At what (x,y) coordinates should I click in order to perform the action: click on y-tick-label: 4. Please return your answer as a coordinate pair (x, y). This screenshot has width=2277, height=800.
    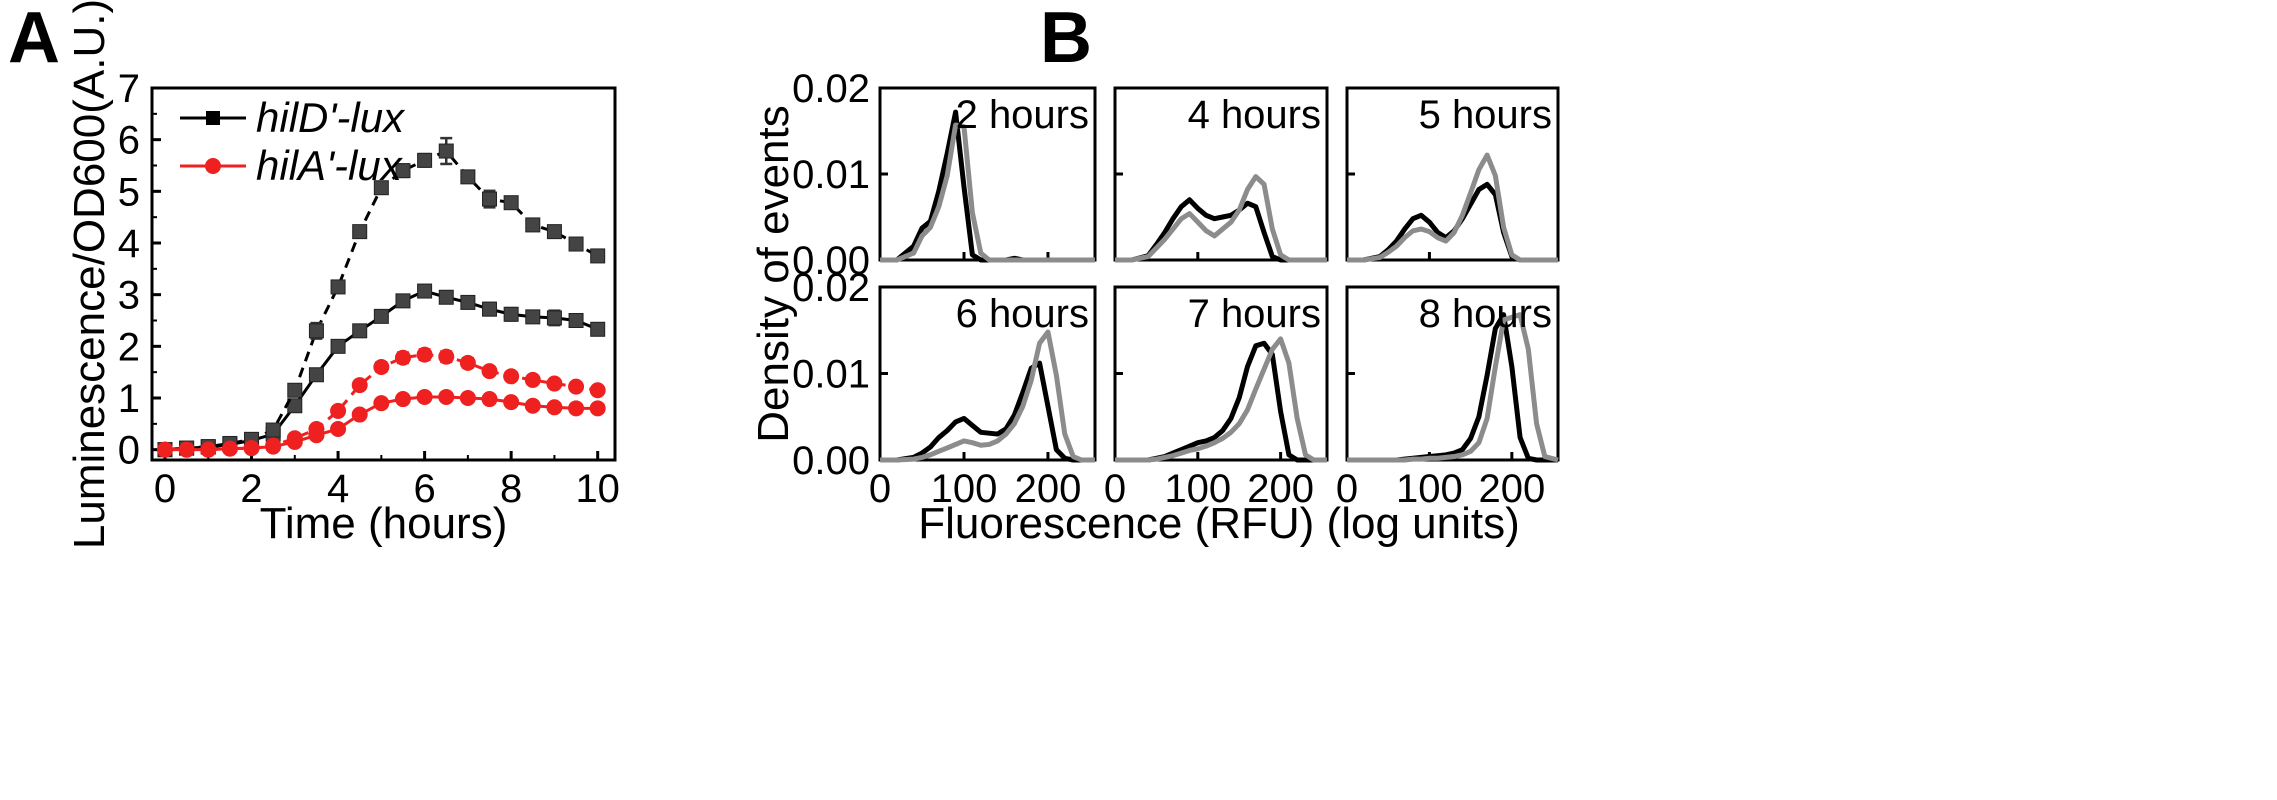
    Looking at the image, I should click on (129, 244).